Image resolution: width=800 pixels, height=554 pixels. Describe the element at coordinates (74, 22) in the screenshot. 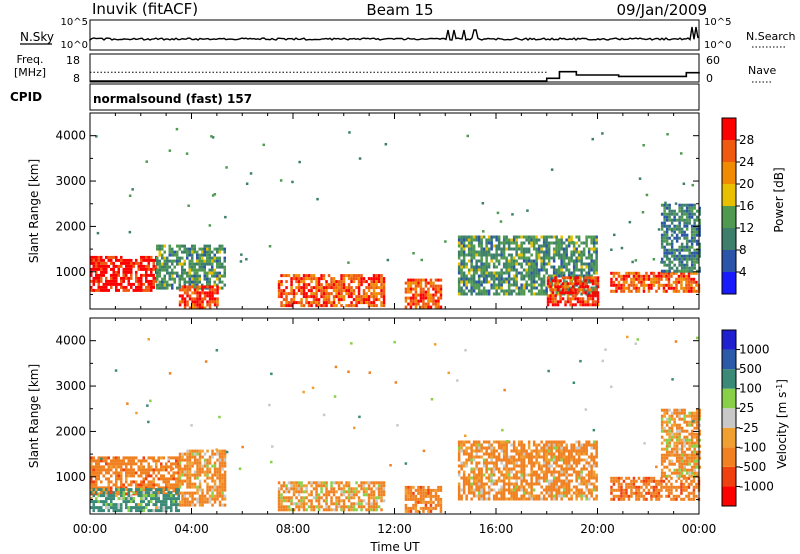

I see `nsky-tick-top: 10^5` at that location.